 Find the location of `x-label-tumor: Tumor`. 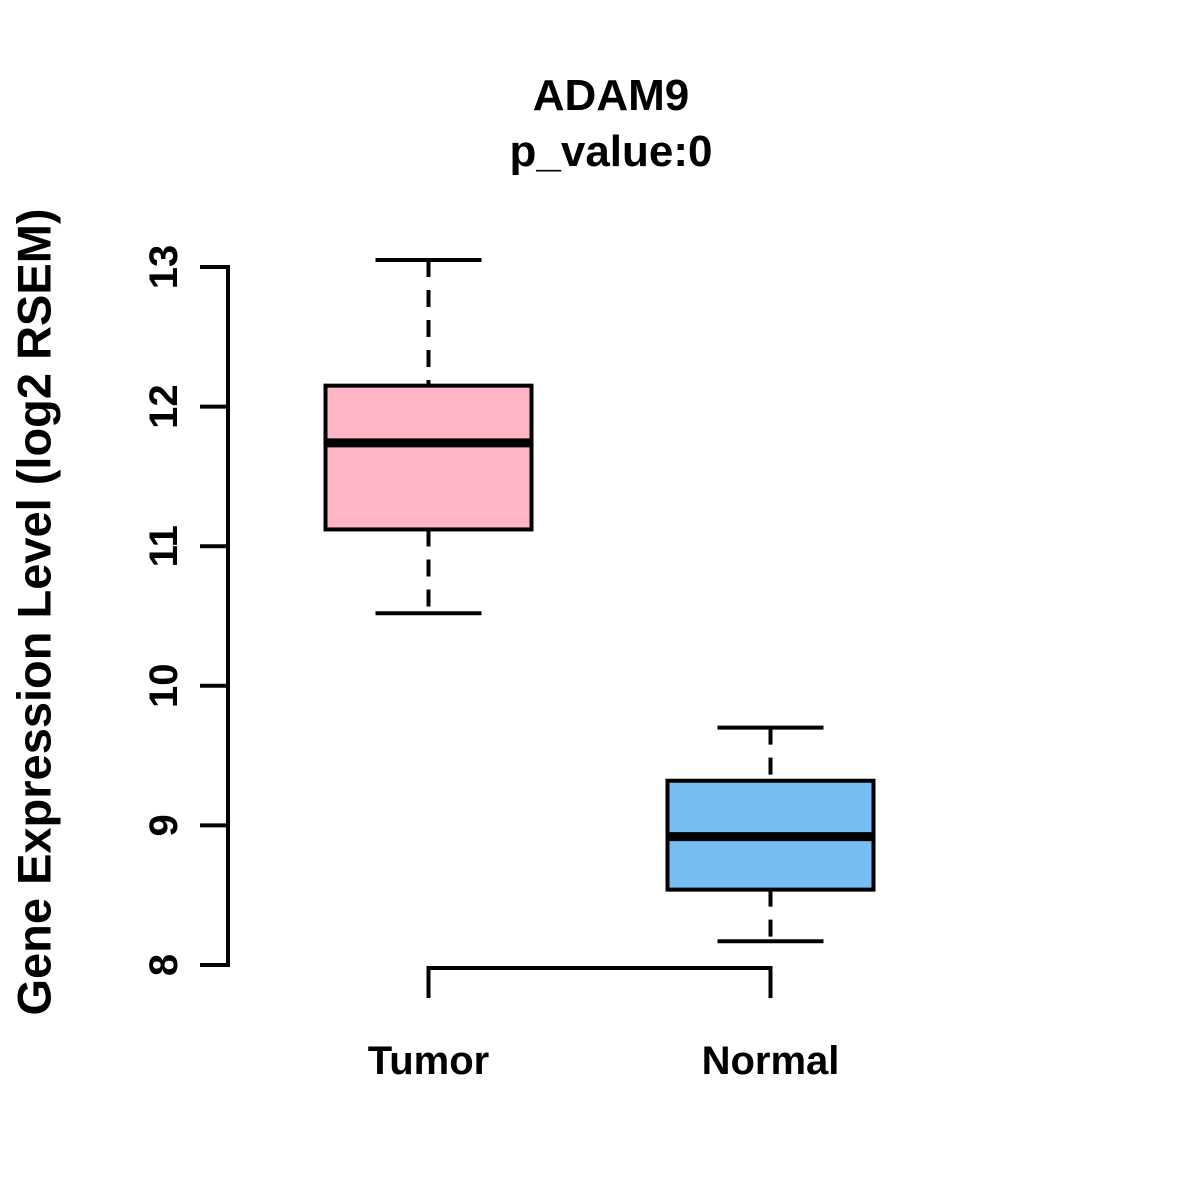

x-label-tumor: Tumor is located at coordinates (428, 1061).